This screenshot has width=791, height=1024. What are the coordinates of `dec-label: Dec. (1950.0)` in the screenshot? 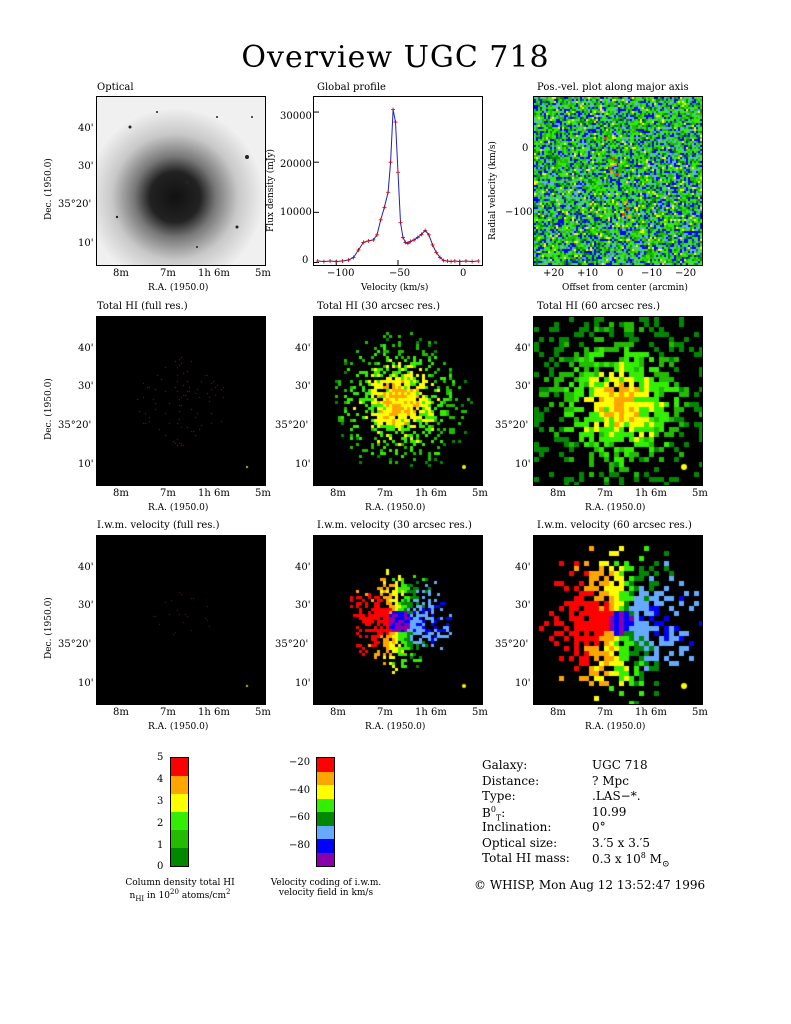 It's located at (49, 409).